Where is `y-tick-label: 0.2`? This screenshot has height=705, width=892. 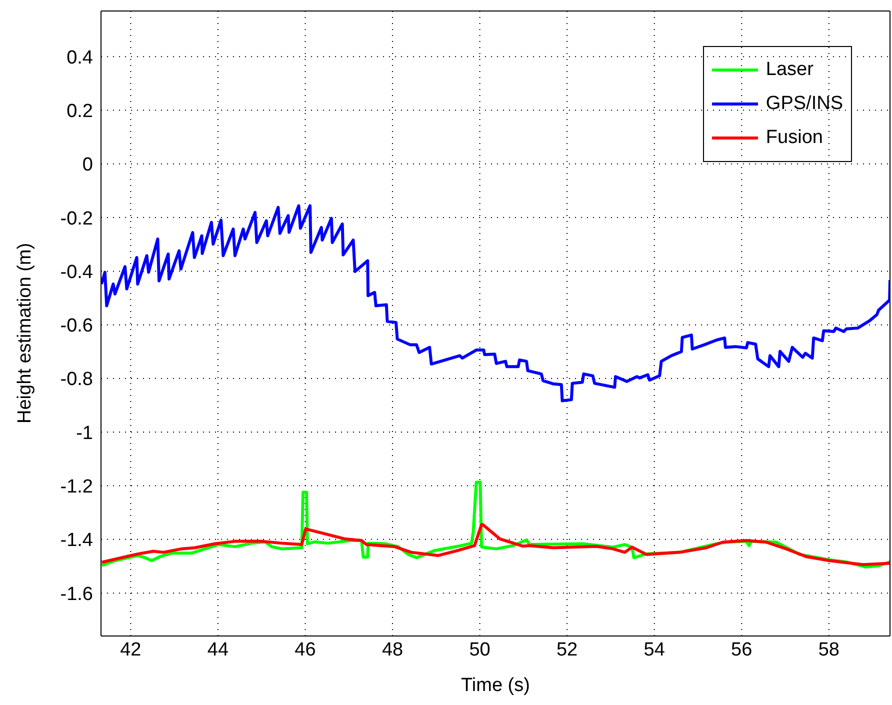
y-tick-label: 0.2 is located at coordinates (79, 111).